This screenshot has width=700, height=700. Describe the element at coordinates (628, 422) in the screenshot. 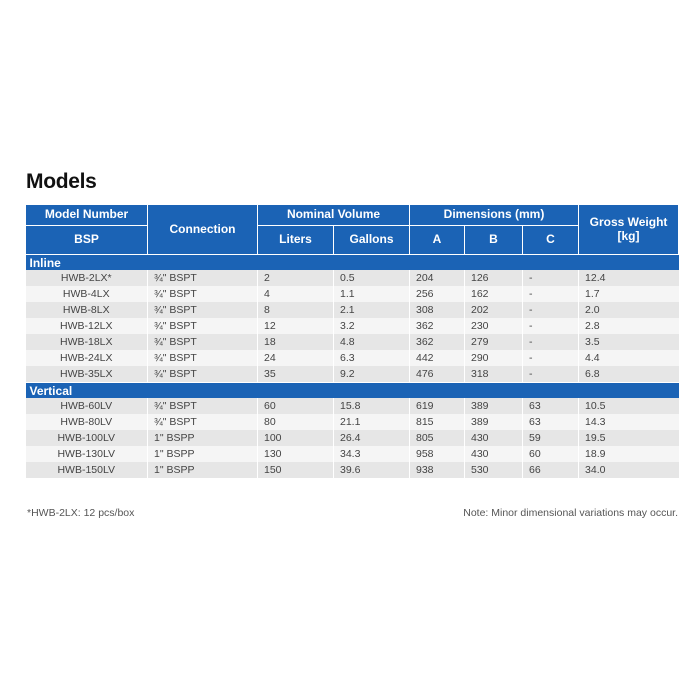

I see `gross-weight-cell: 14.3` at that location.